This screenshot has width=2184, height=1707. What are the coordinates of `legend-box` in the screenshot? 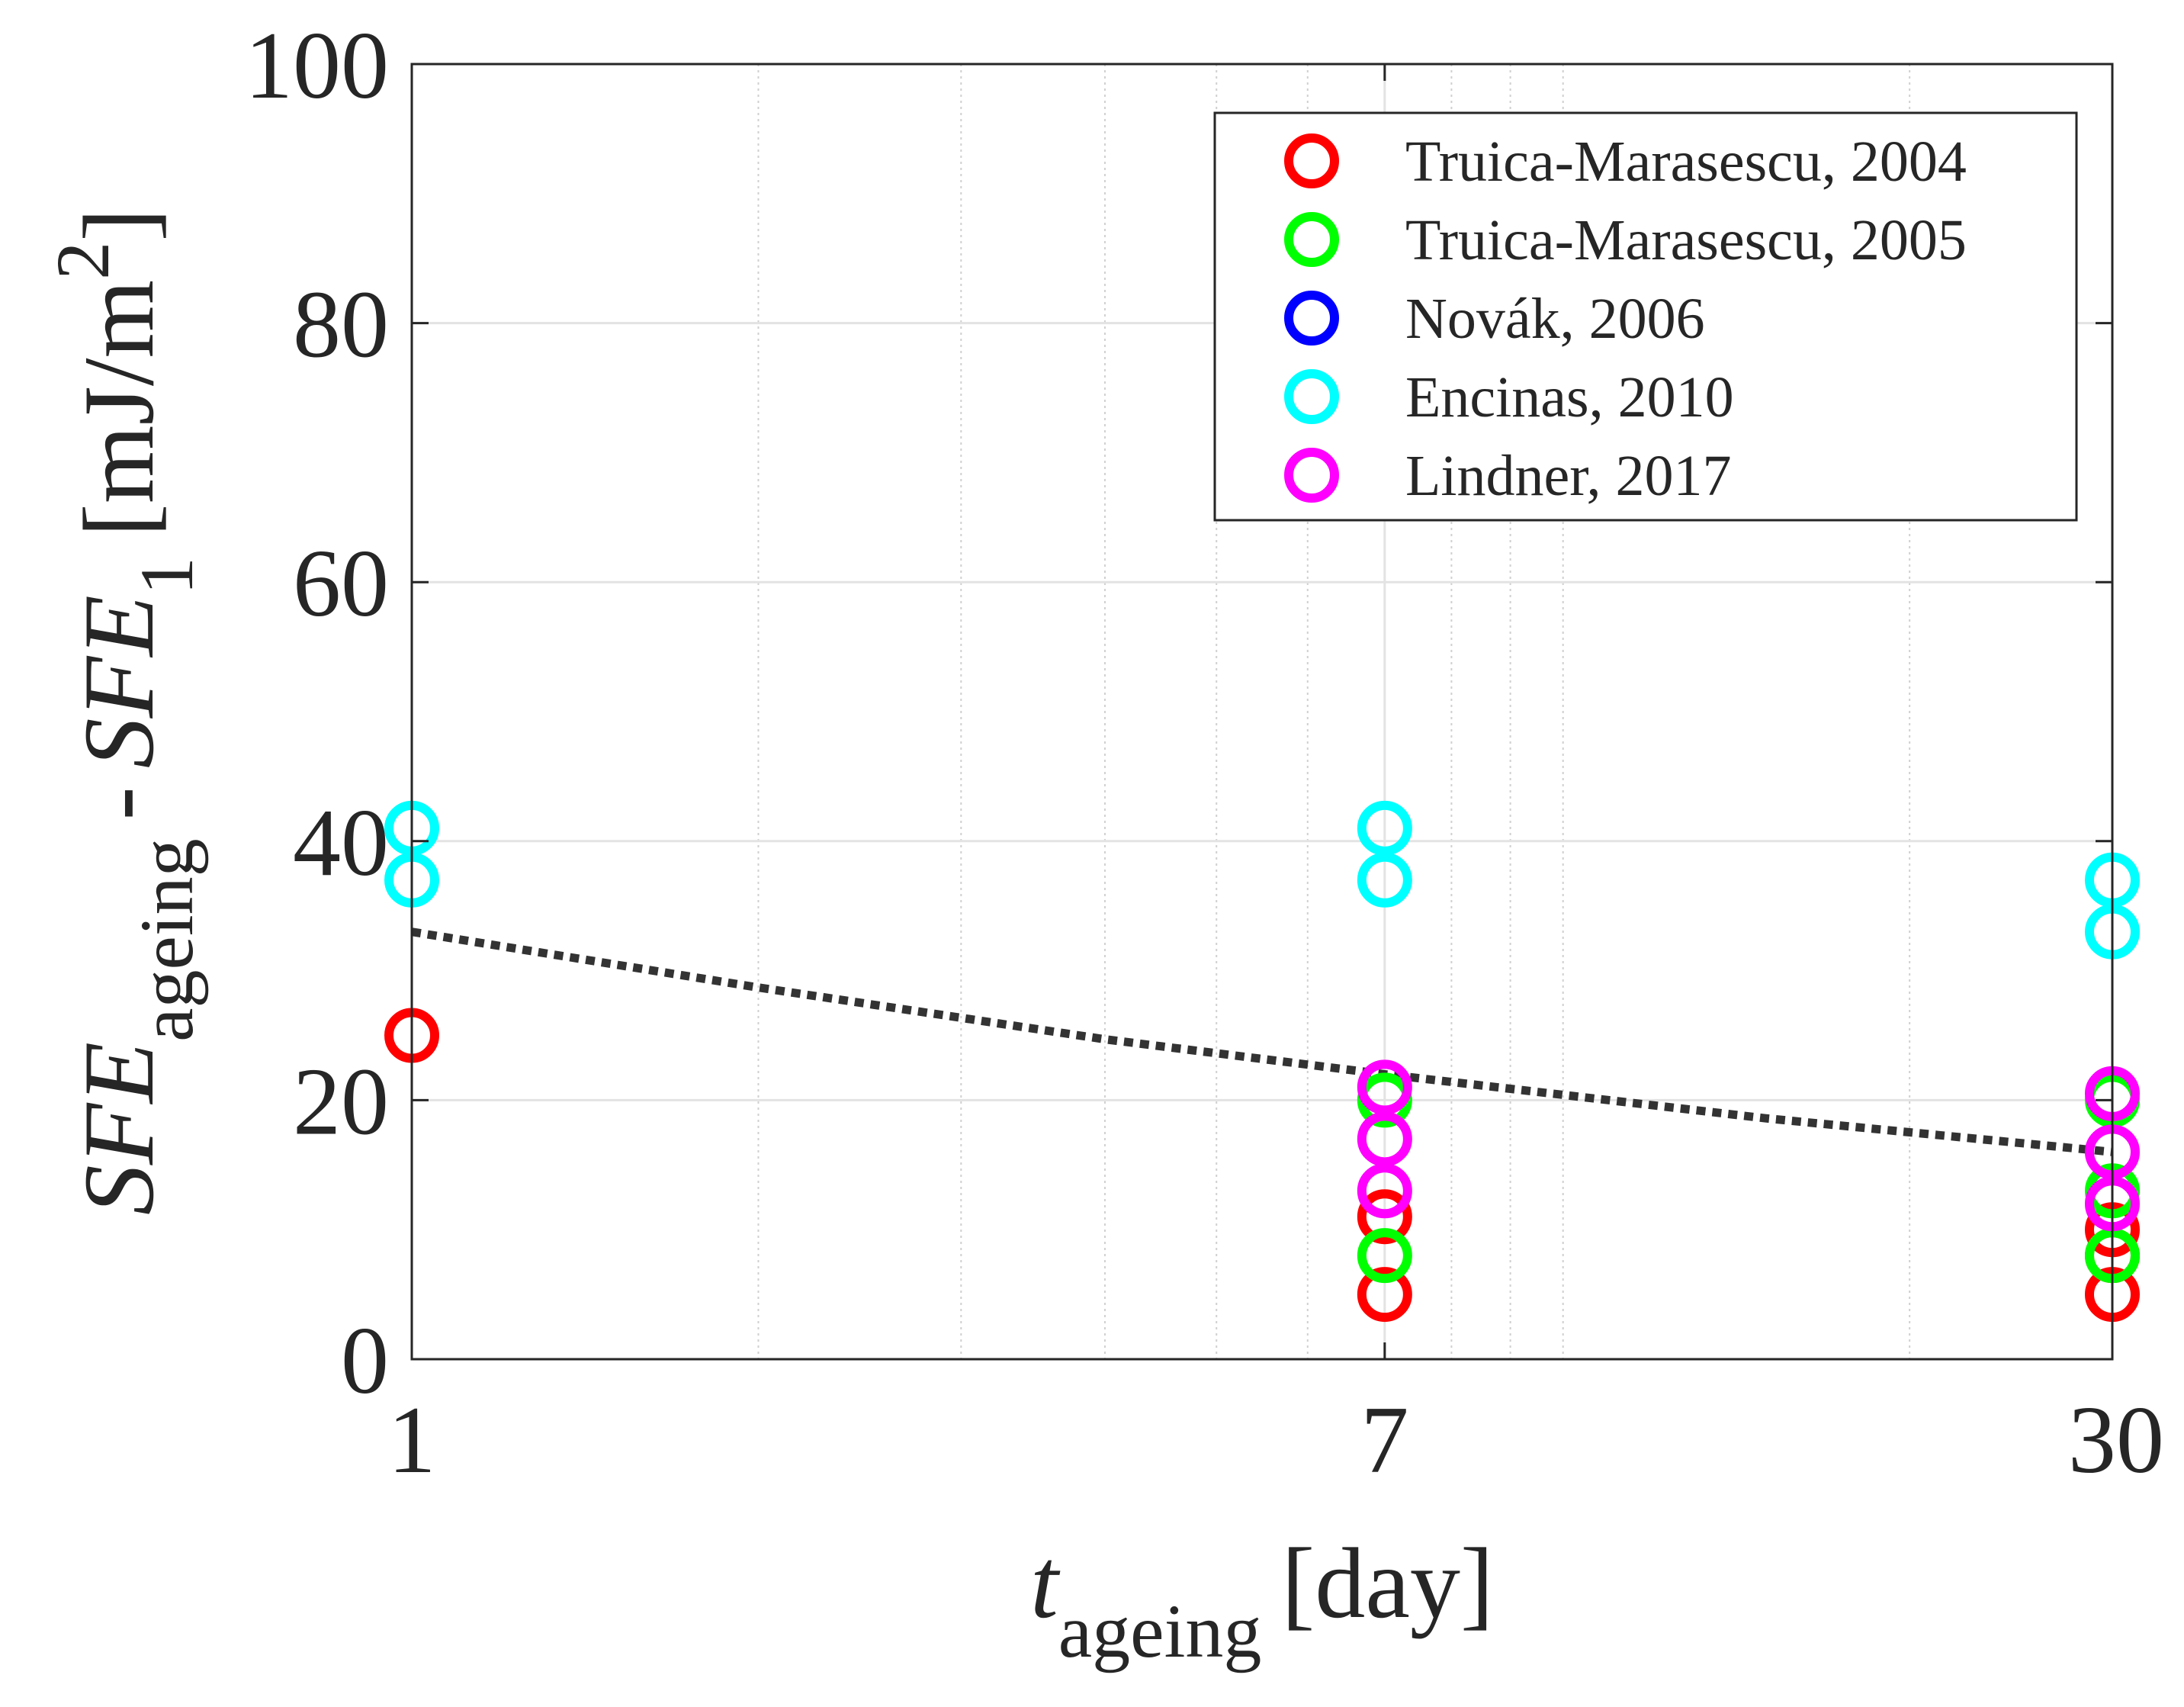 It's located at (1645, 316).